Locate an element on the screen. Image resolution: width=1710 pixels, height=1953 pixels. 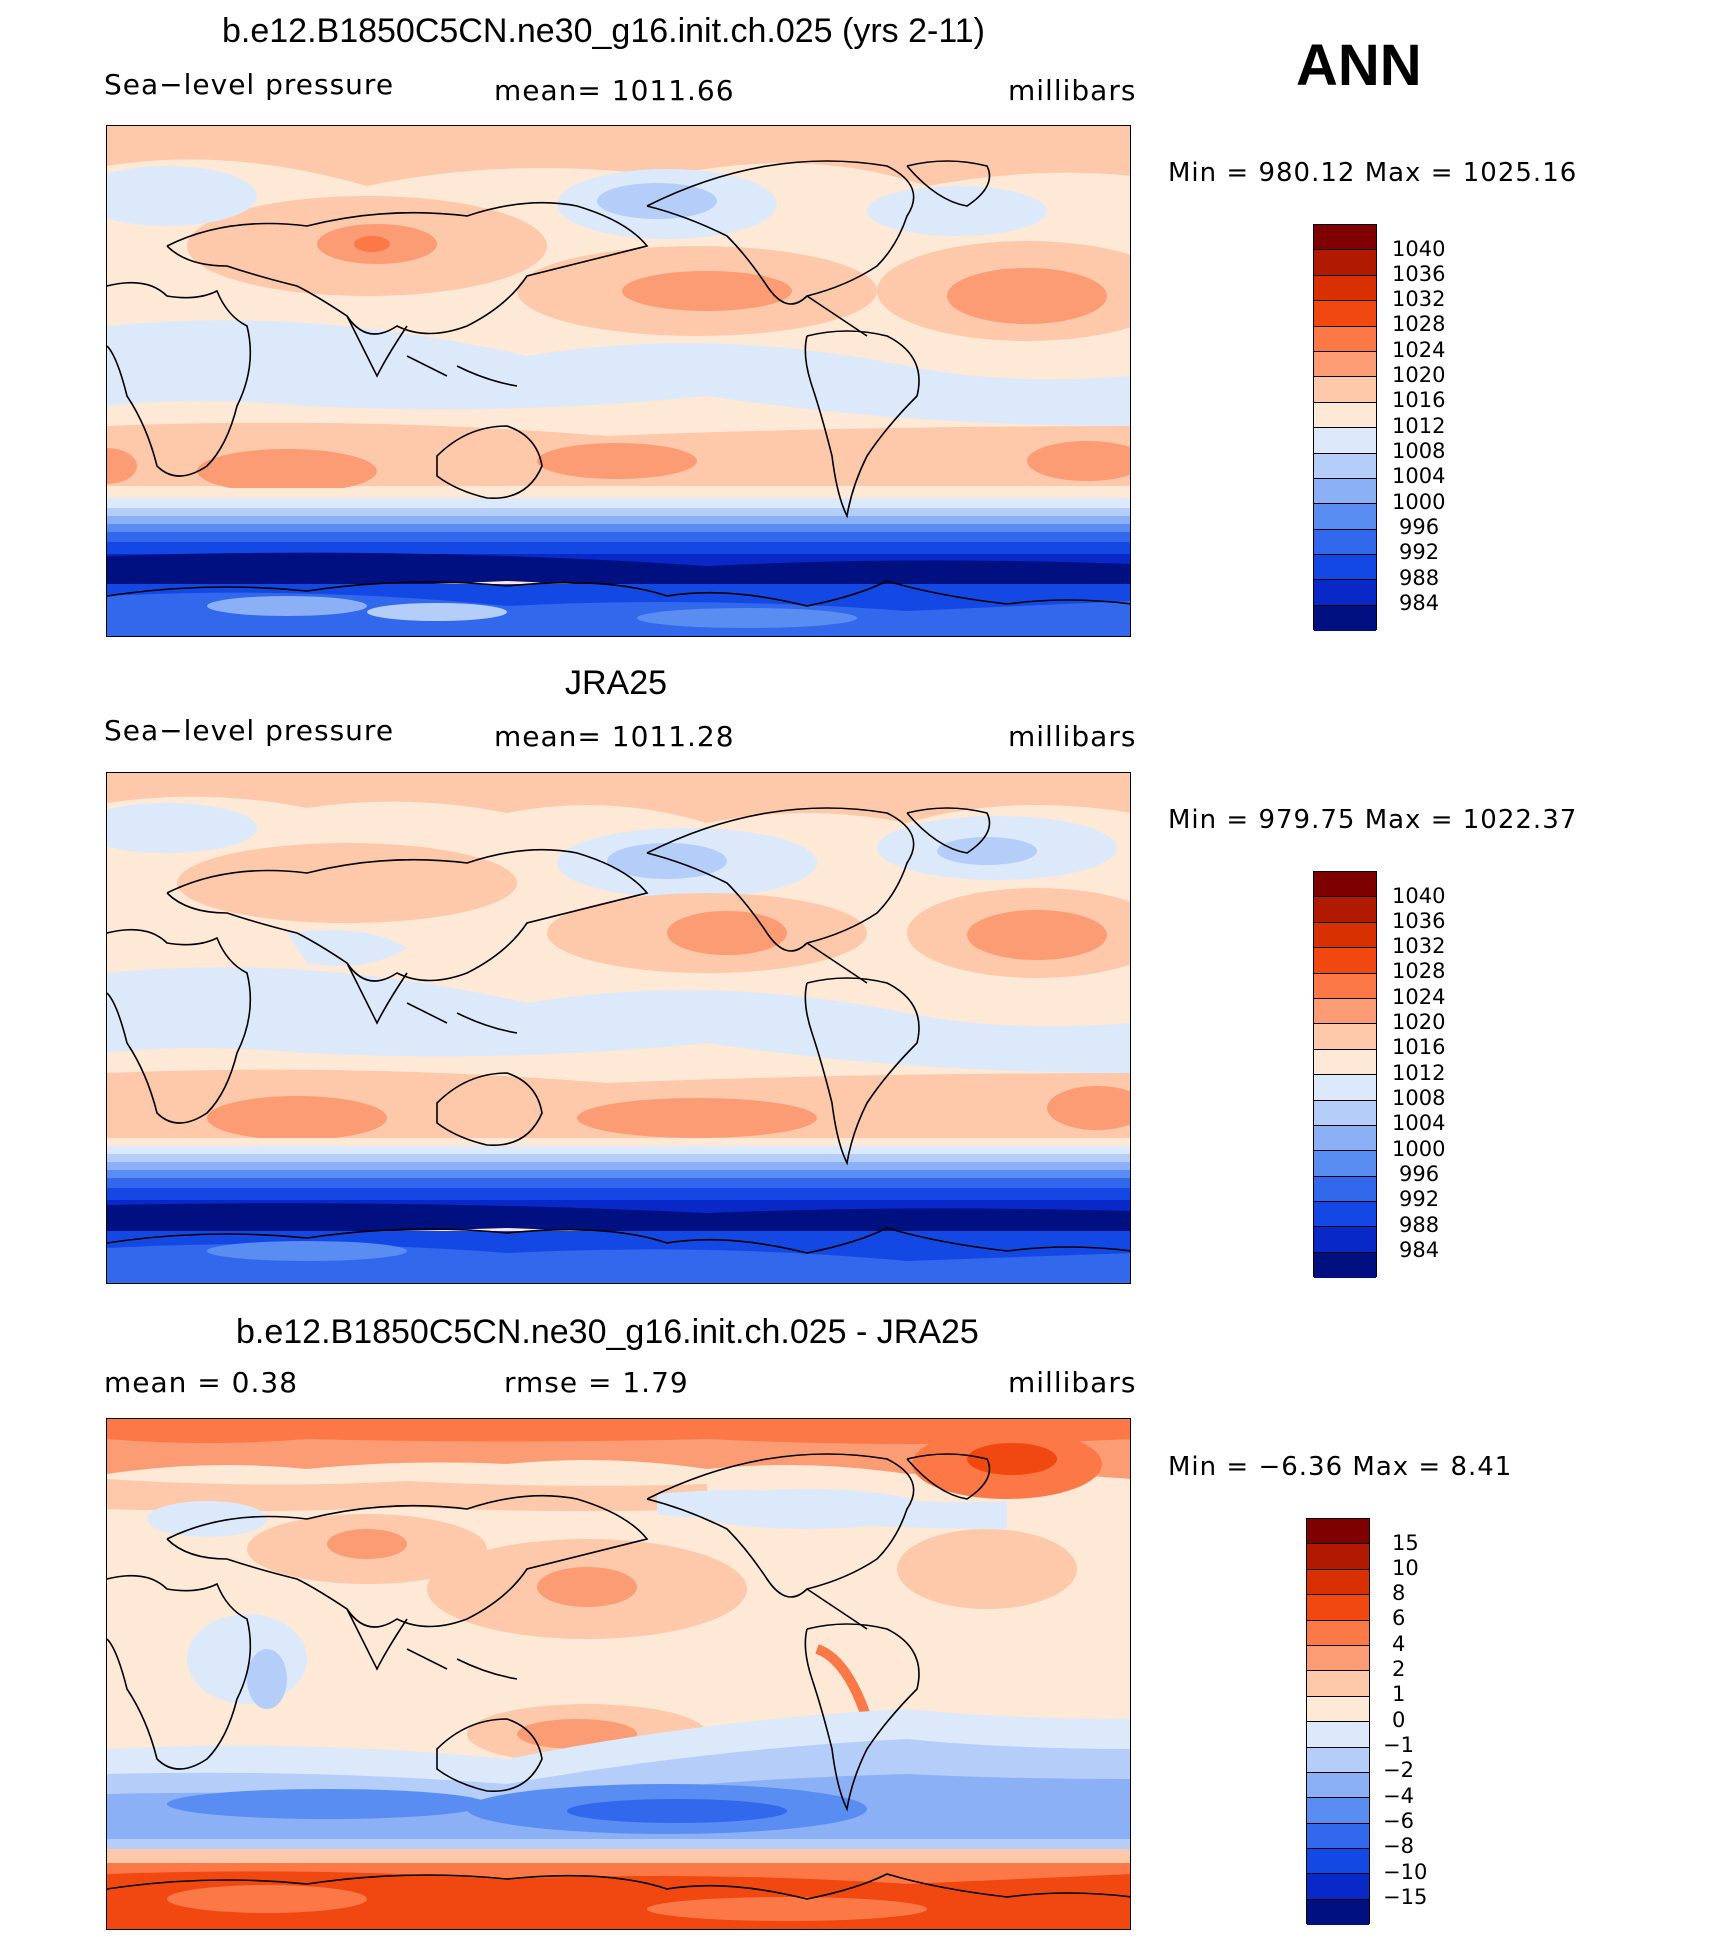
panel-title: JRA25 is located at coordinates (616, 683).